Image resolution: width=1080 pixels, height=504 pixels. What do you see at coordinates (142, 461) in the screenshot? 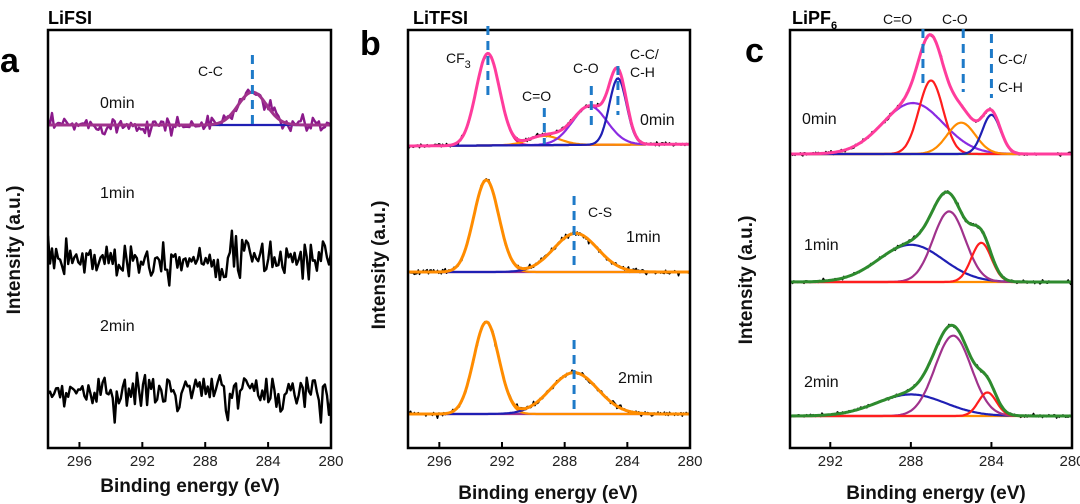
I see `xtick-label-a-292: 292` at bounding box center [142, 461].